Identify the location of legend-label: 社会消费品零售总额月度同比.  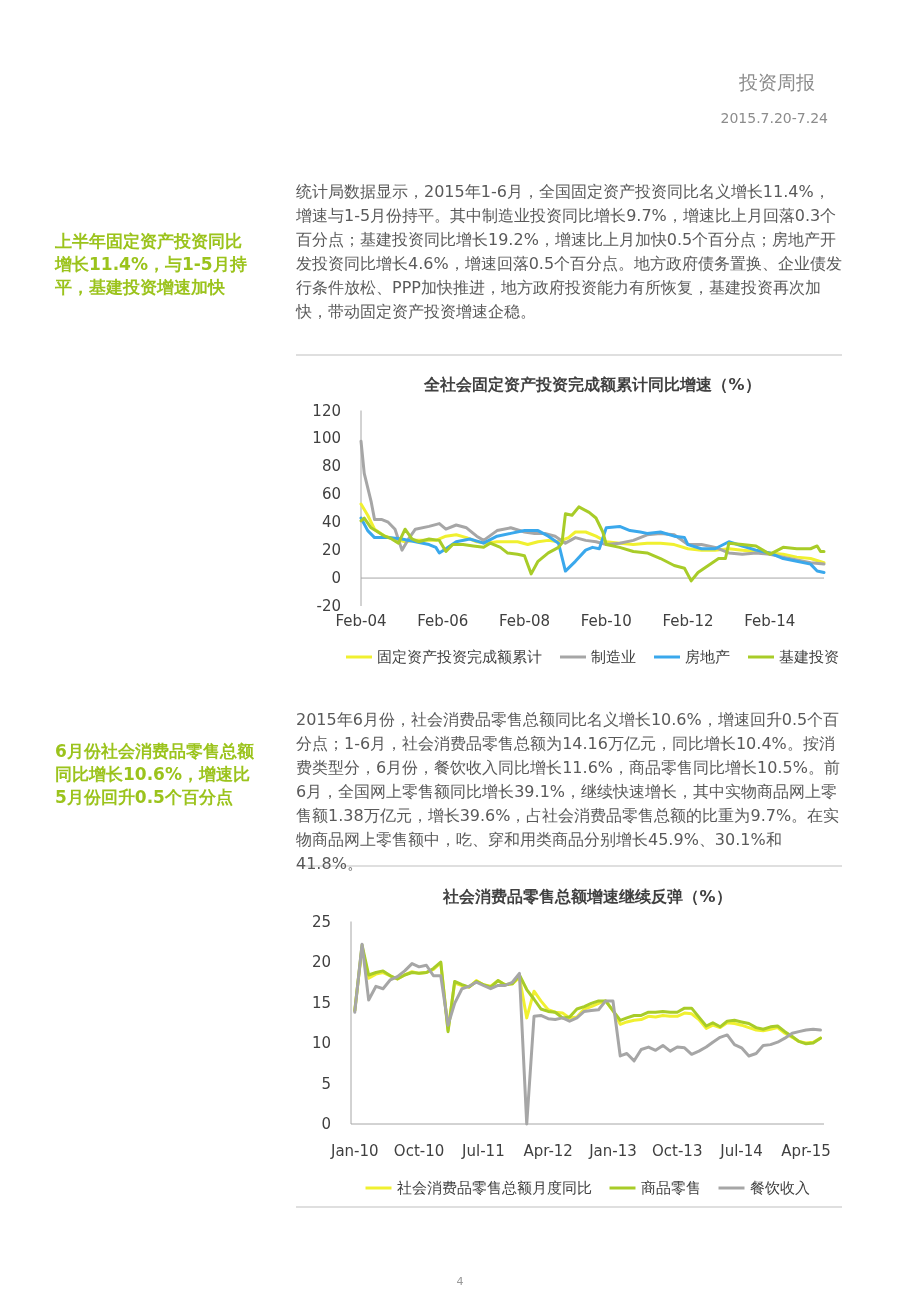
(494, 1188).